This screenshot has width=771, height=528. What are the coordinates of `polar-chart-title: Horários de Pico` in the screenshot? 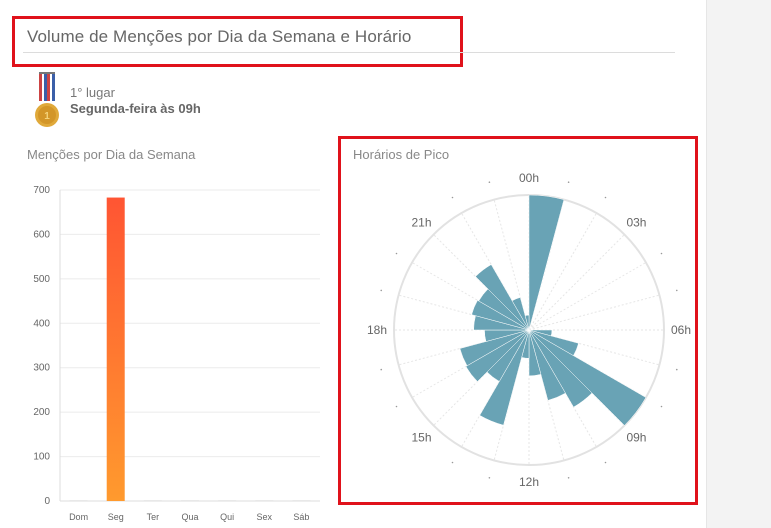 It's located at (401, 154).